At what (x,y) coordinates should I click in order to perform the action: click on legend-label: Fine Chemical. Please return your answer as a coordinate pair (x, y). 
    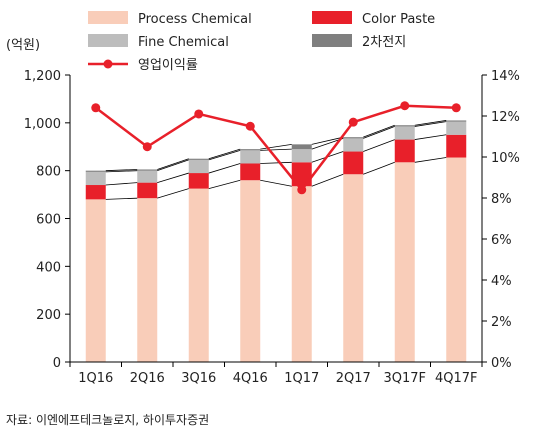
    Looking at the image, I should click on (183, 42).